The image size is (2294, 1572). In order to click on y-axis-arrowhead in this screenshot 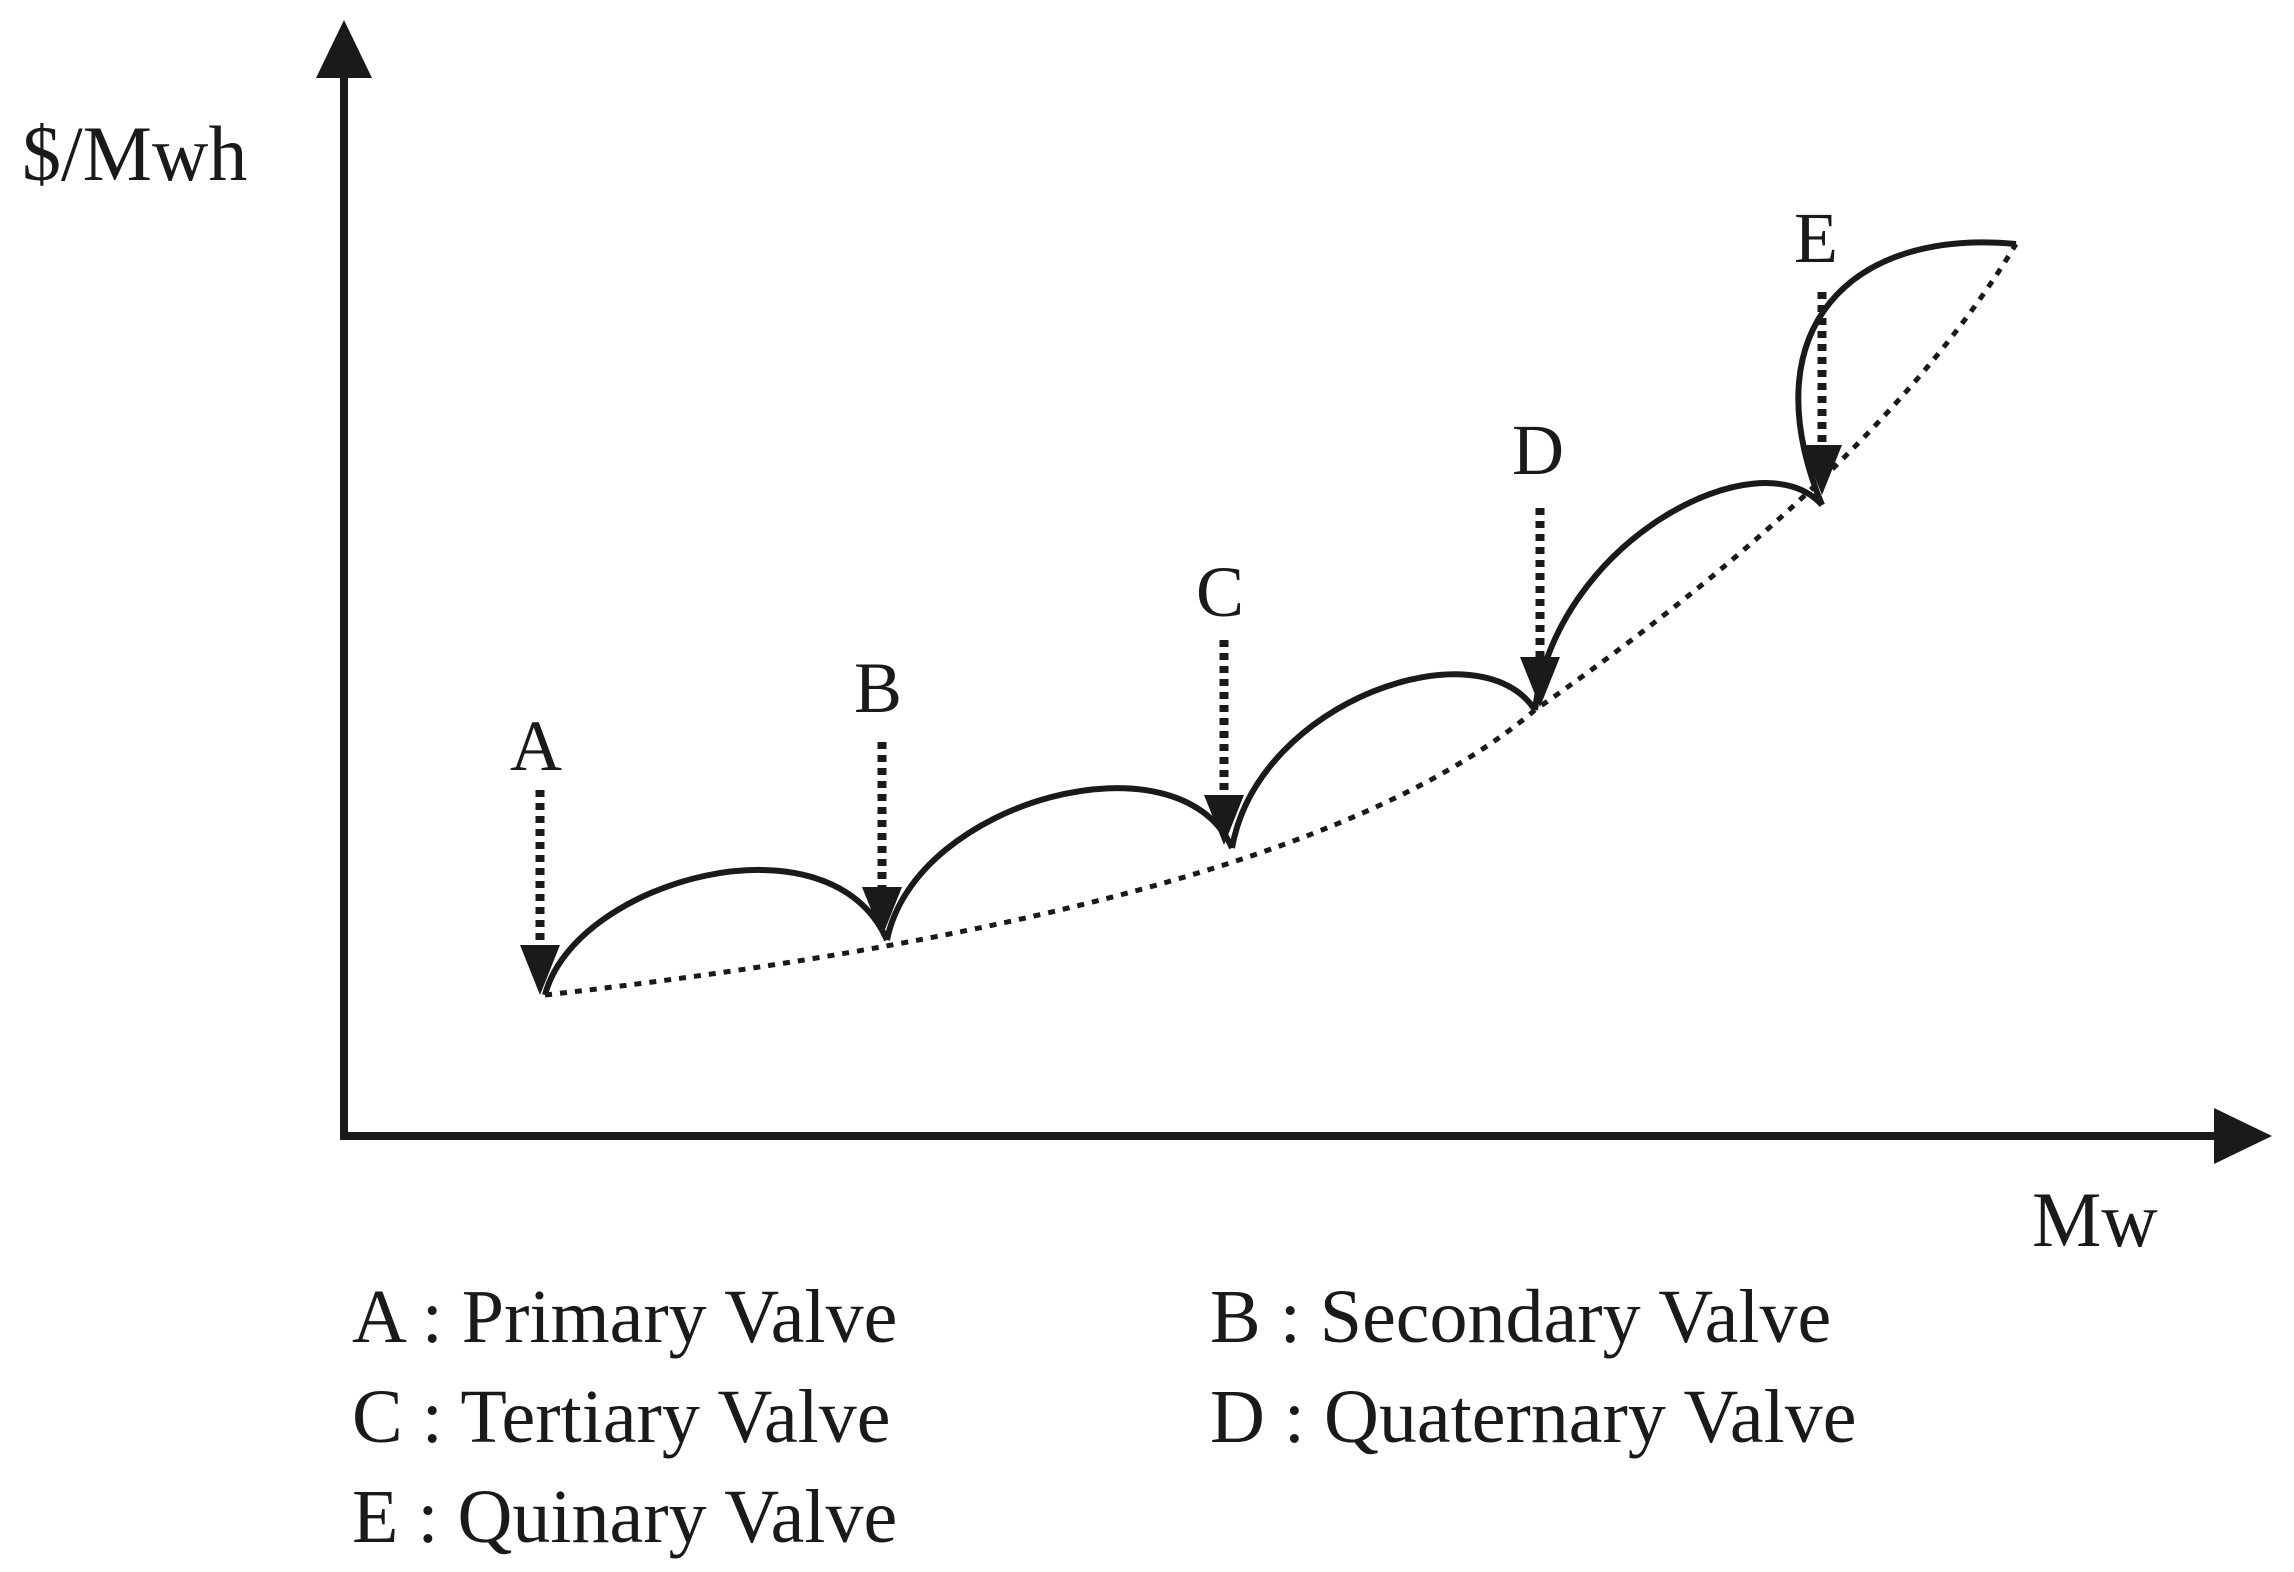, I will do `click(344, 49)`.